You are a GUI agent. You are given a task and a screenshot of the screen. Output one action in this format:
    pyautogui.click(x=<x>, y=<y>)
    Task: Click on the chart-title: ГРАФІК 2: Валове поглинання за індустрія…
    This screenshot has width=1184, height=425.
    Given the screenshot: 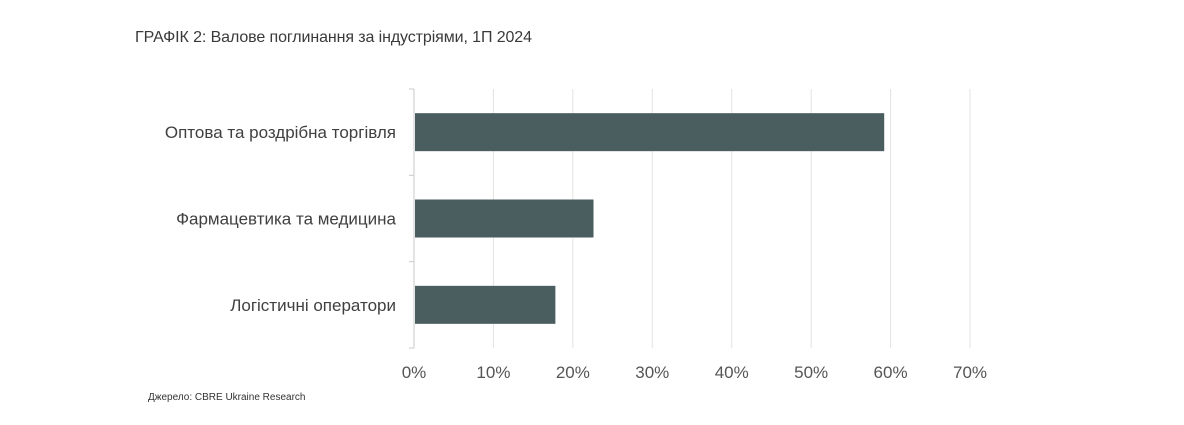 What is the action you would take?
    pyautogui.click(x=333, y=37)
    